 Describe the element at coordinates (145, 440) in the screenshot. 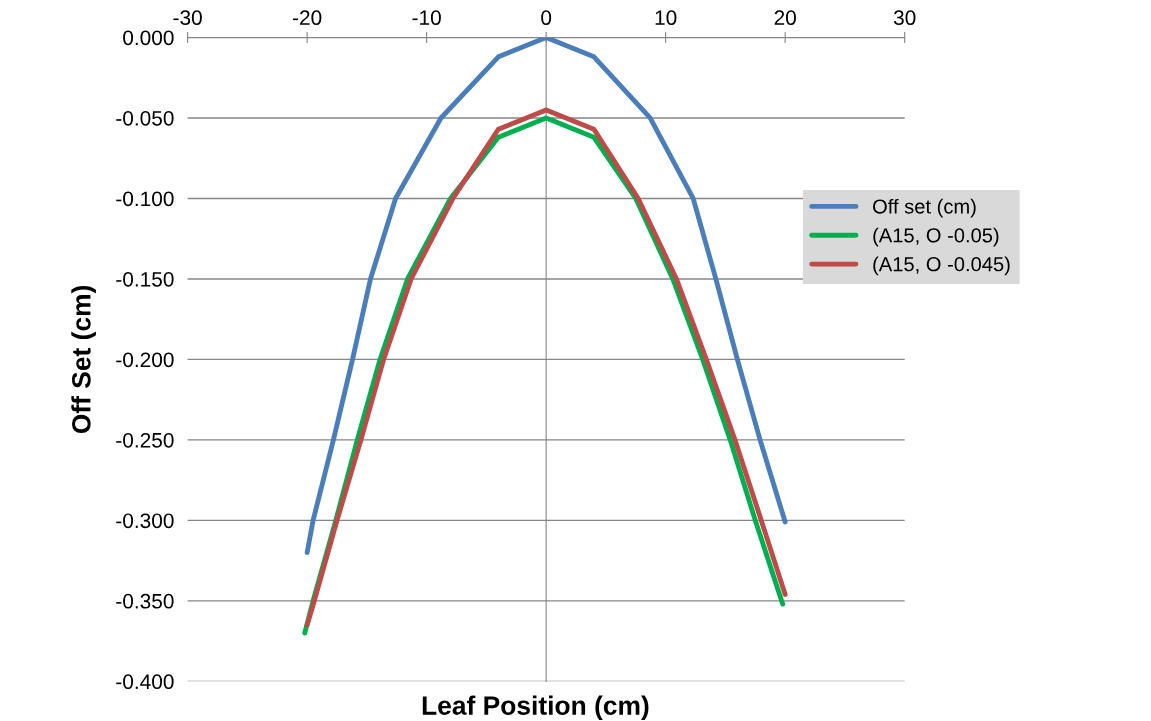

I see `y-tick-label: -0.250` at that location.